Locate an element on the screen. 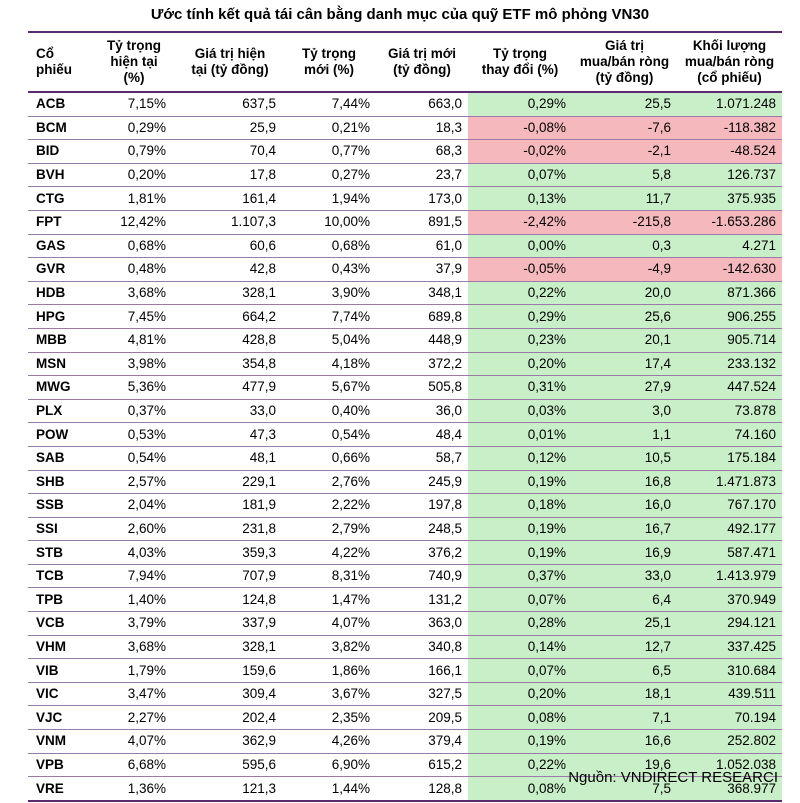 The width and height of the screenshot is (800, 803). value-cell: 448,9 is located at coordinates (422, 340).